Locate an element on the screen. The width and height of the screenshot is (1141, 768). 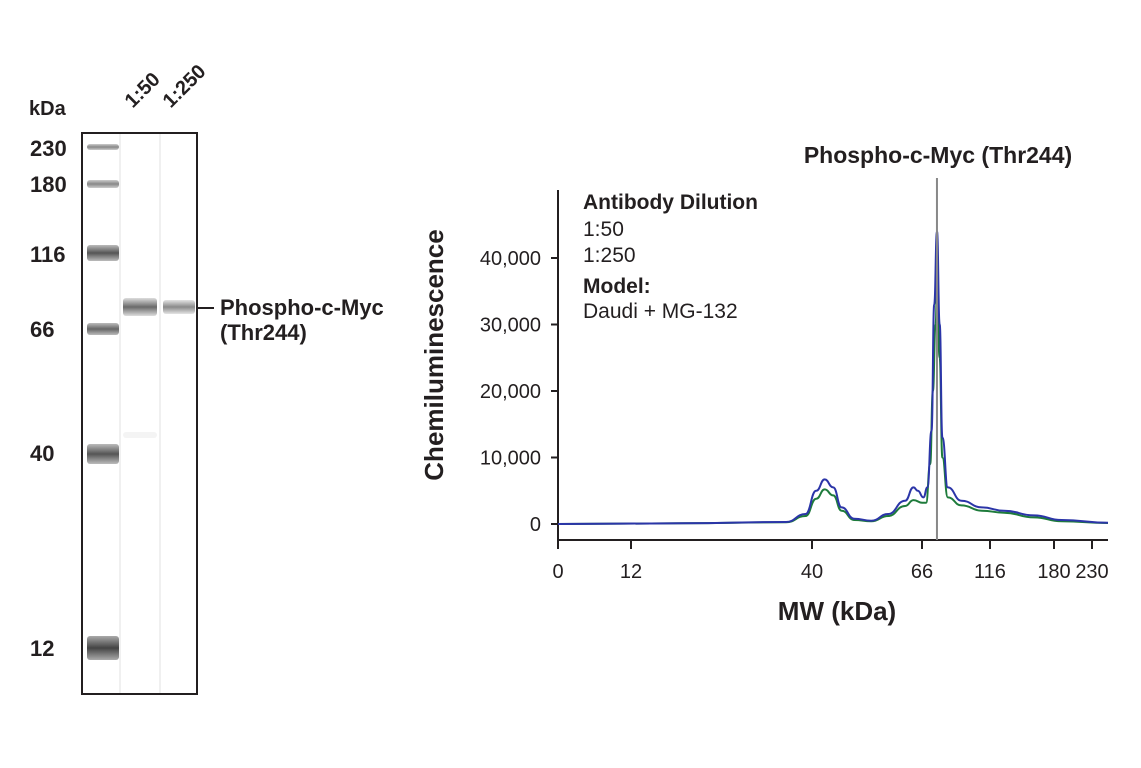
y-tick-label: 40,000 is located at coordinates (510, 259).